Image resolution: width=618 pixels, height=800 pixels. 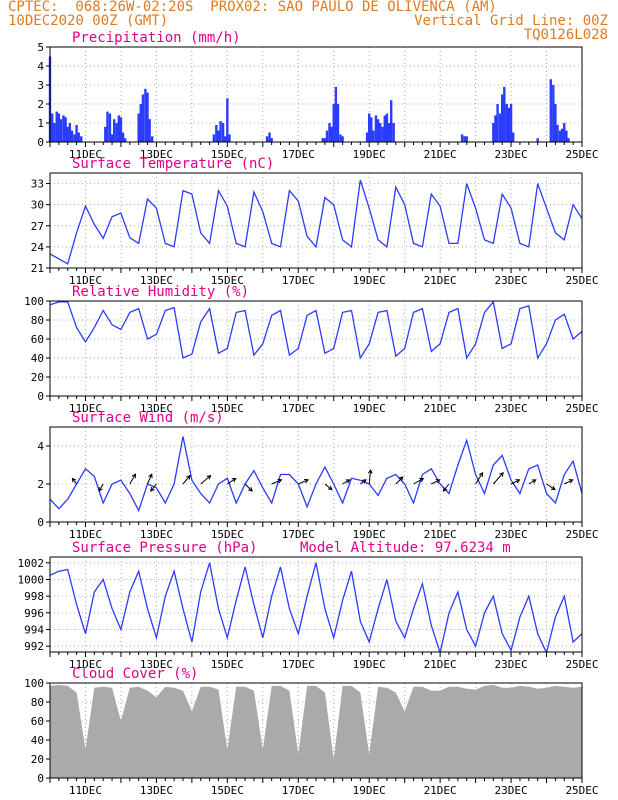 I want to click on x-tick-label: 23DEC, so click(x=511, y=664).